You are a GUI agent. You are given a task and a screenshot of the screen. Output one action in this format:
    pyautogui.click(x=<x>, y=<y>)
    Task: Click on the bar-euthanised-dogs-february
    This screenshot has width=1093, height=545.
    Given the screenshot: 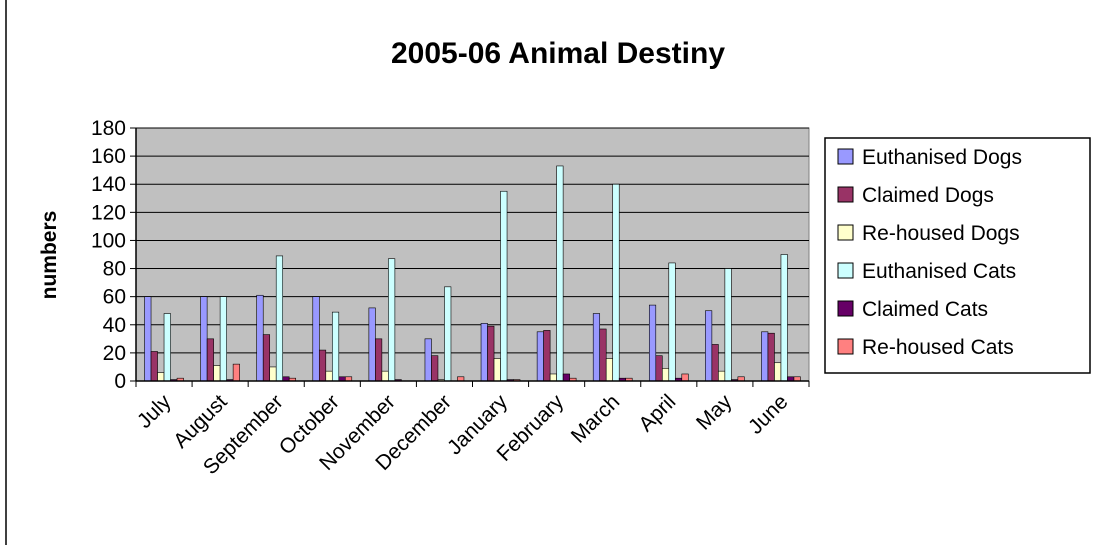 What is the action you would take?
    pyautogui.click(x=540, y=356)
    